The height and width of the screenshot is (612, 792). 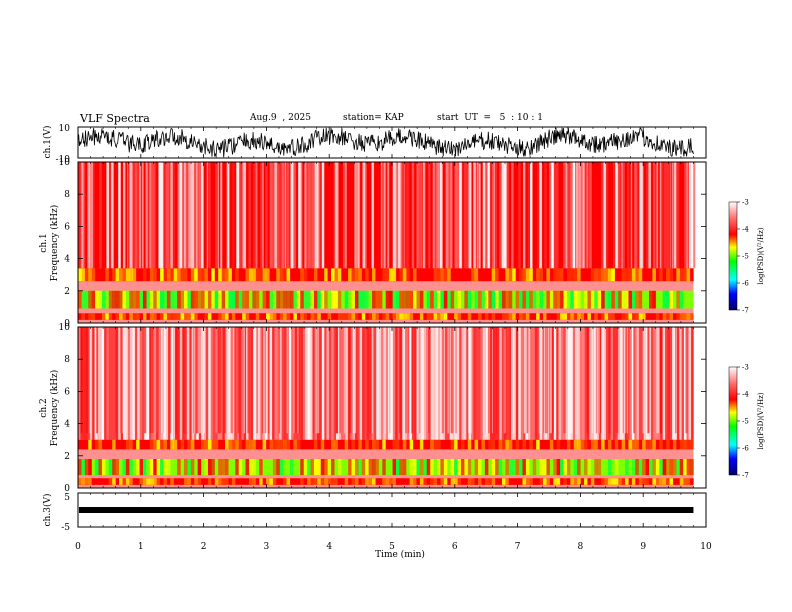 I want to click on colorbar-tick-label: -5, so click(x=745, y=422).